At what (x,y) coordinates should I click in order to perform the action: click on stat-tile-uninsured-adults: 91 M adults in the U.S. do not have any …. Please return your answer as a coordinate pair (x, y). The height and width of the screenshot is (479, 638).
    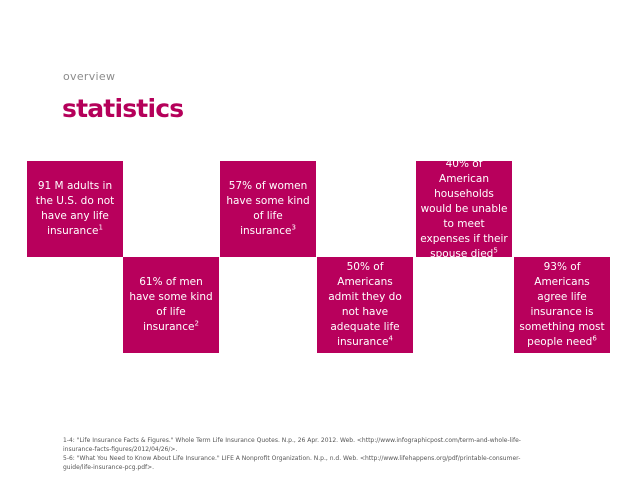
    Looking at the image, I should click on (75, 209).